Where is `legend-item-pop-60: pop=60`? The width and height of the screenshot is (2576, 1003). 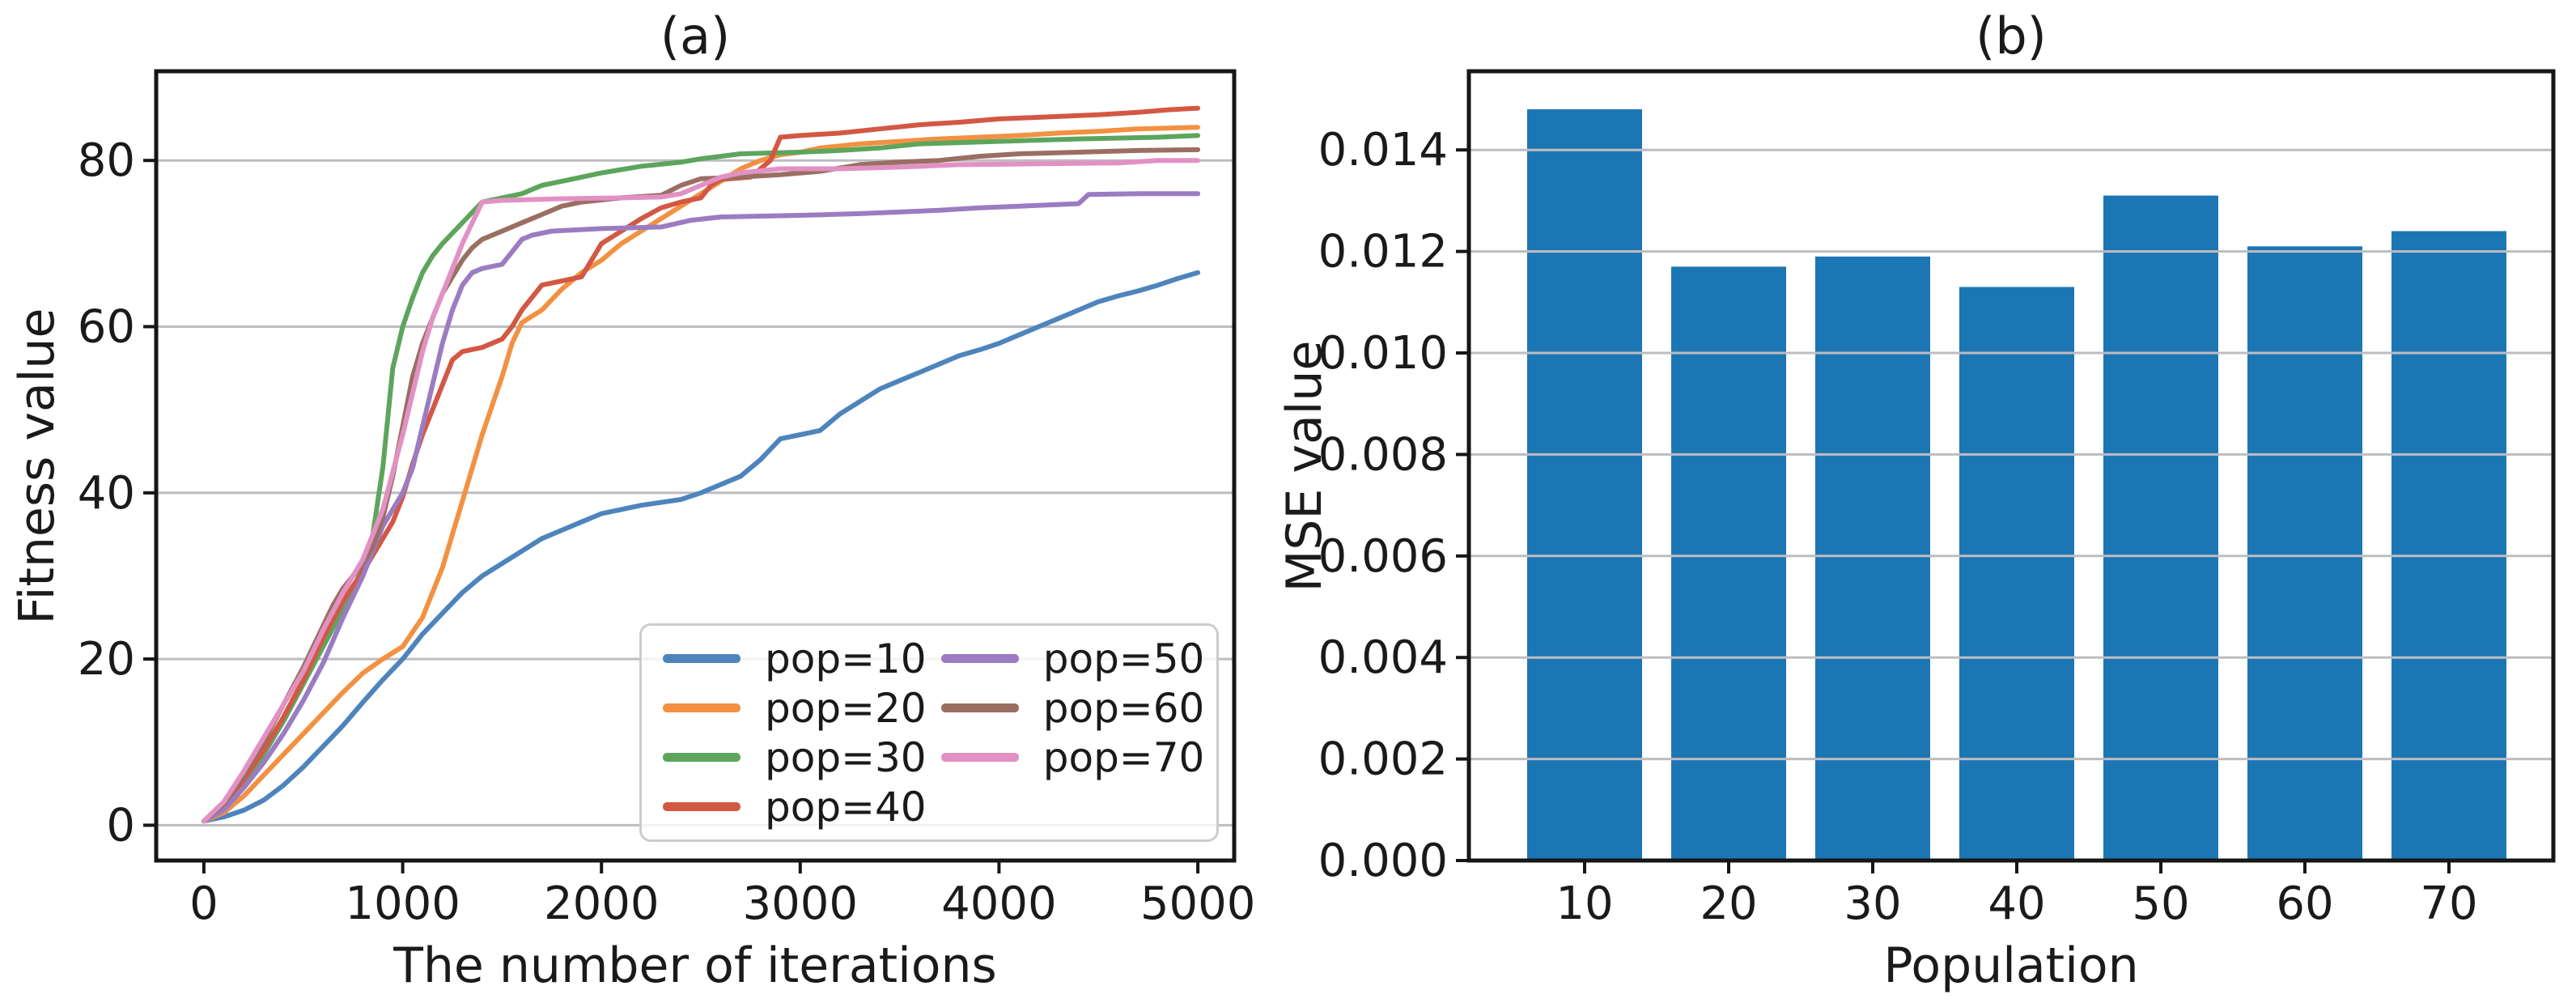 legend-item-pop-60: pop=60 is located at coordinates (1074, 708).